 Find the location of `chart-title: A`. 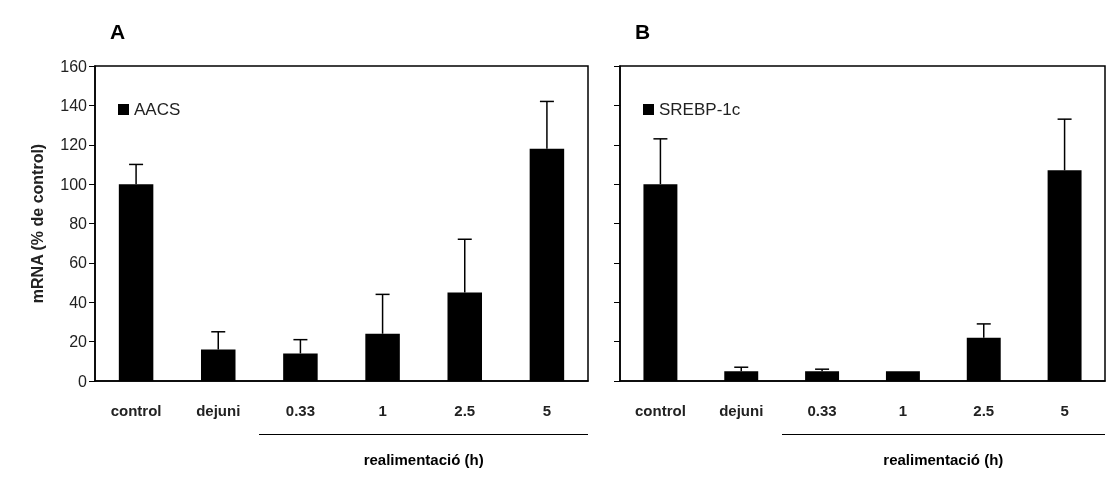

chart-title: A is located at coordinates (118, 32).